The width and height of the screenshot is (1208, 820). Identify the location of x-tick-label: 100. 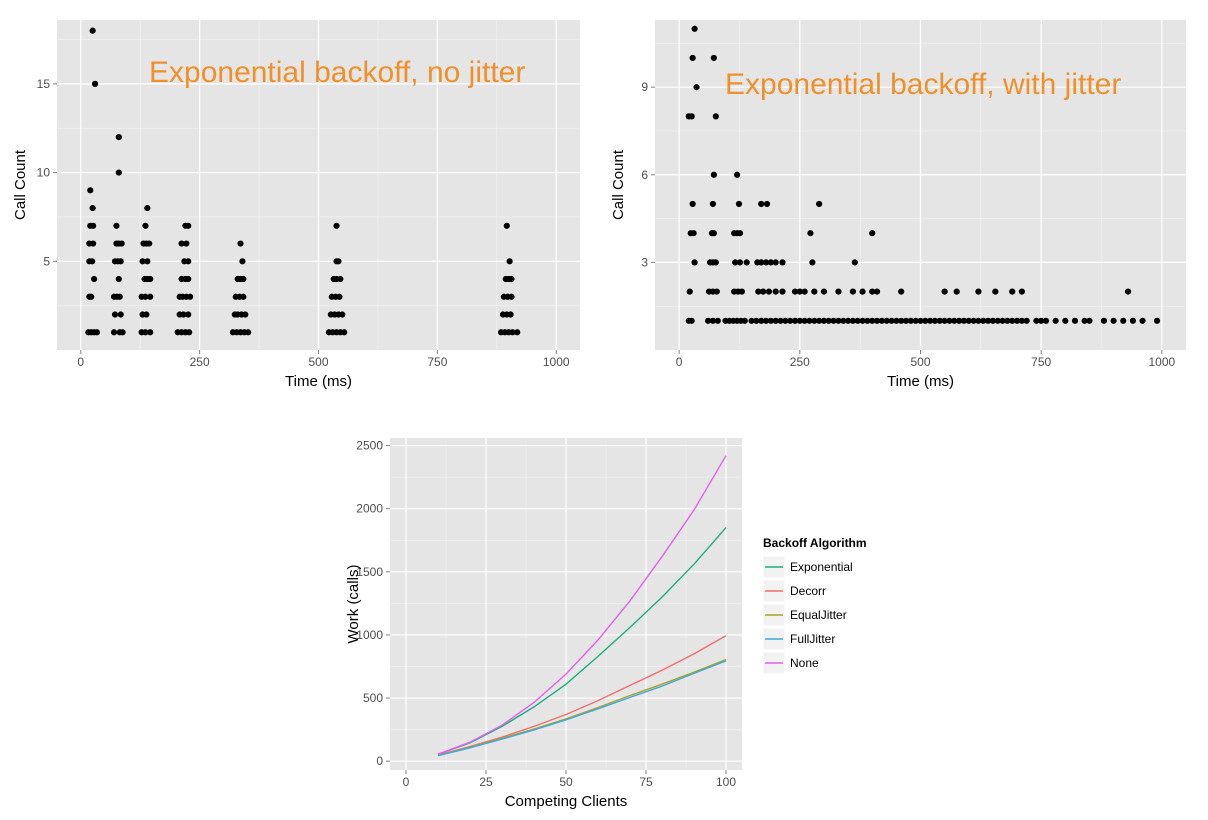
(726, 782).